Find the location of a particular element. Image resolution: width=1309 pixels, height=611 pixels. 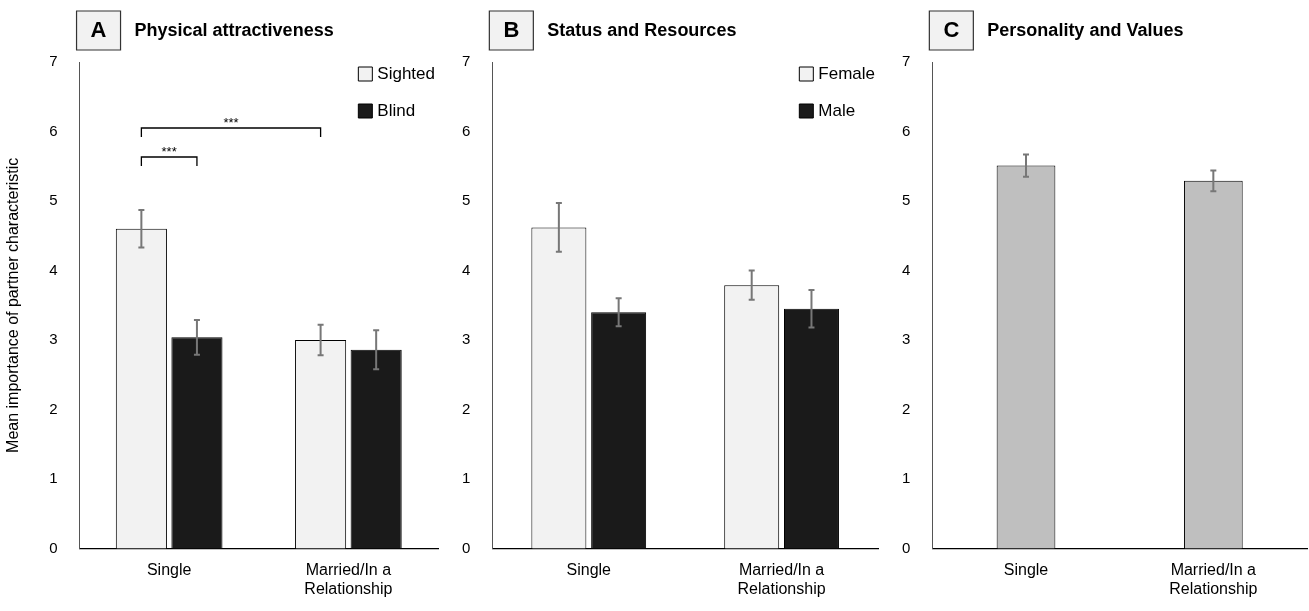

text: B is located at coordinates (511, 30).